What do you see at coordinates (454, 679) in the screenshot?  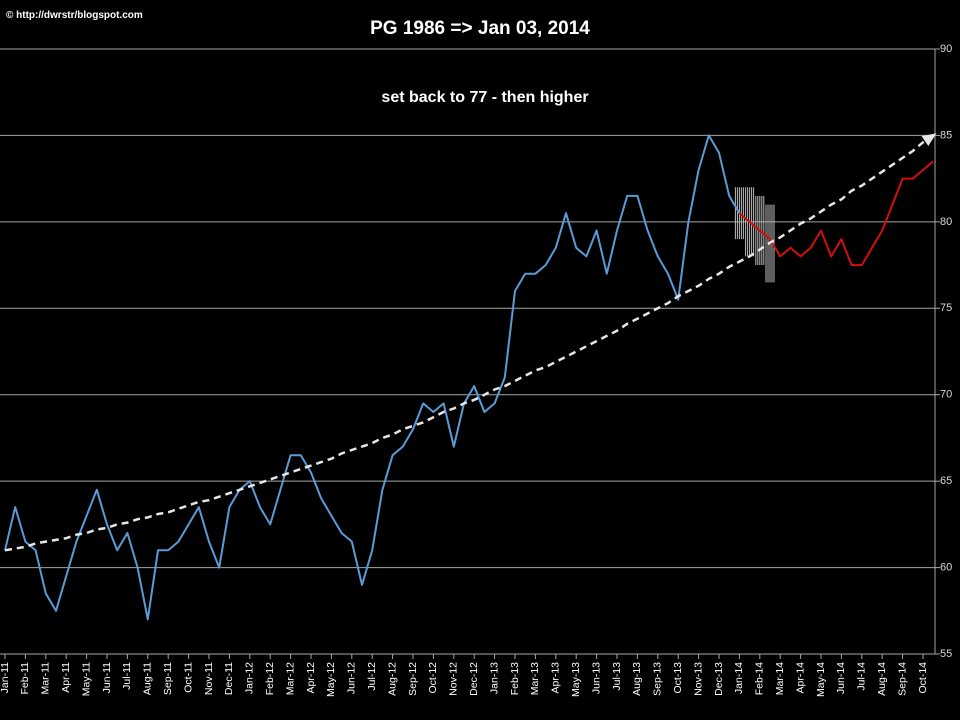 I see `x-tick-label: Nov-12` at bounding box center [454, 679].